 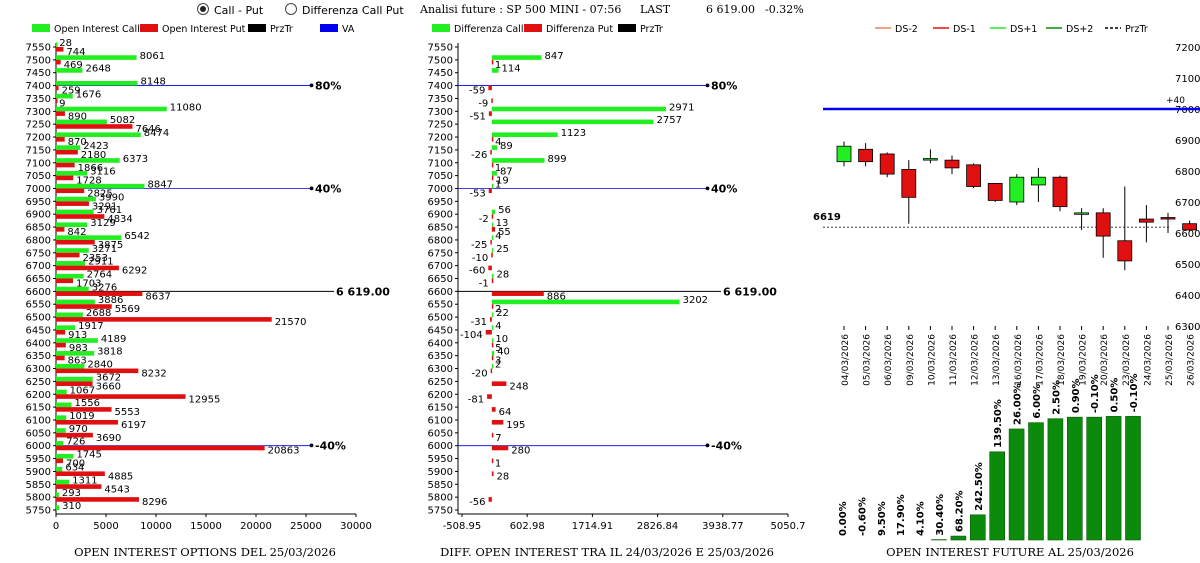 What do you see at coordinates (102, 172) in the screenshot?
I see `call-value-label: 3116` at bounding box center [102, 172].